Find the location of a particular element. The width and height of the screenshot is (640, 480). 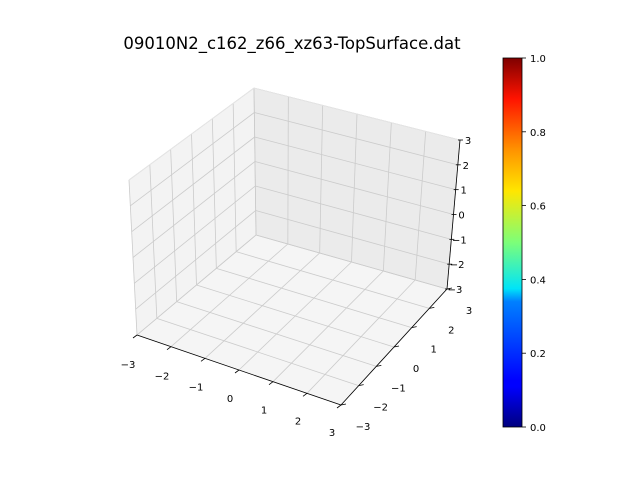

y-tick-label: −3 is located at coordinates (363, 427).